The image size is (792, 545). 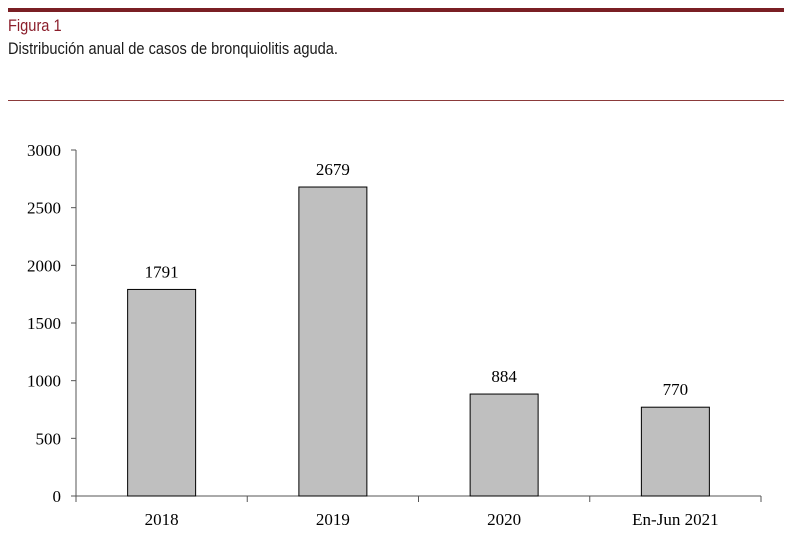 I want to click on y-tick-label: 2500, so click(x=44, y=208).